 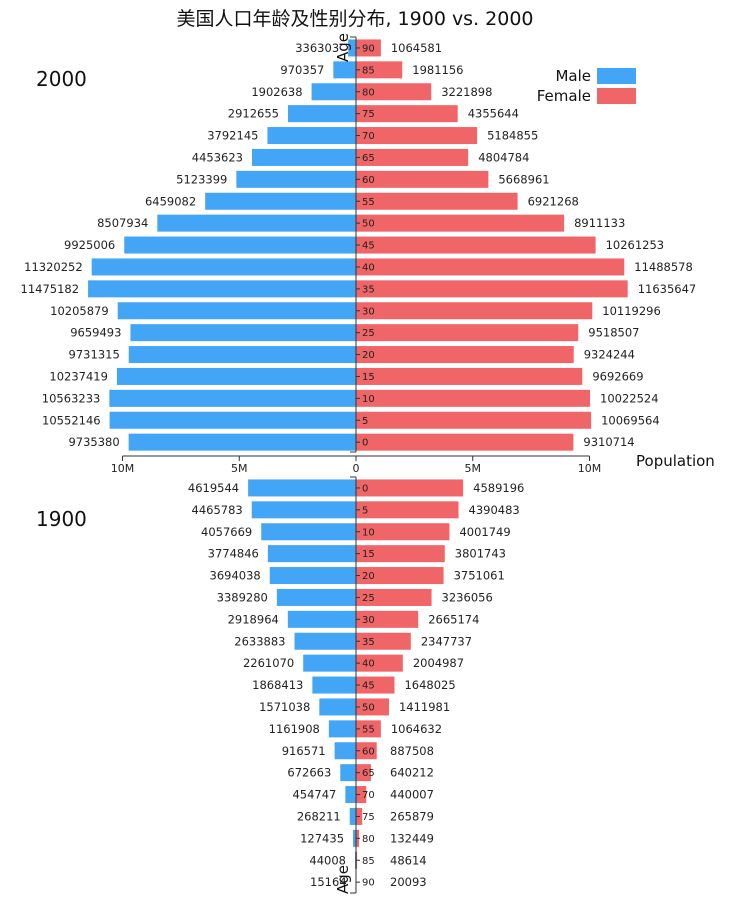 I want to click on label-male-2000-age-55: 6459082, so click(x=170, y=201).